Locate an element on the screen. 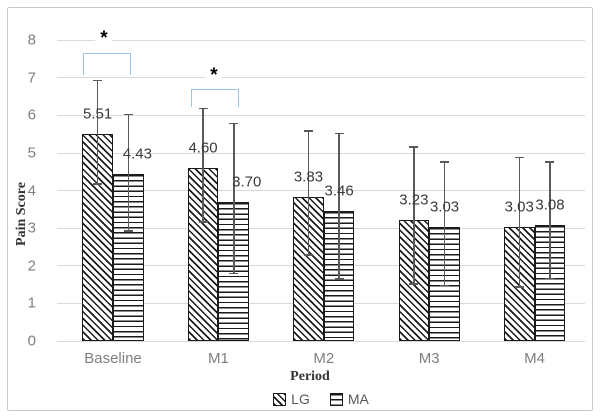 This screenshot has height=419, width=600. value-label-lg-baseline: 5.51 is located at coordinates (98, 114).